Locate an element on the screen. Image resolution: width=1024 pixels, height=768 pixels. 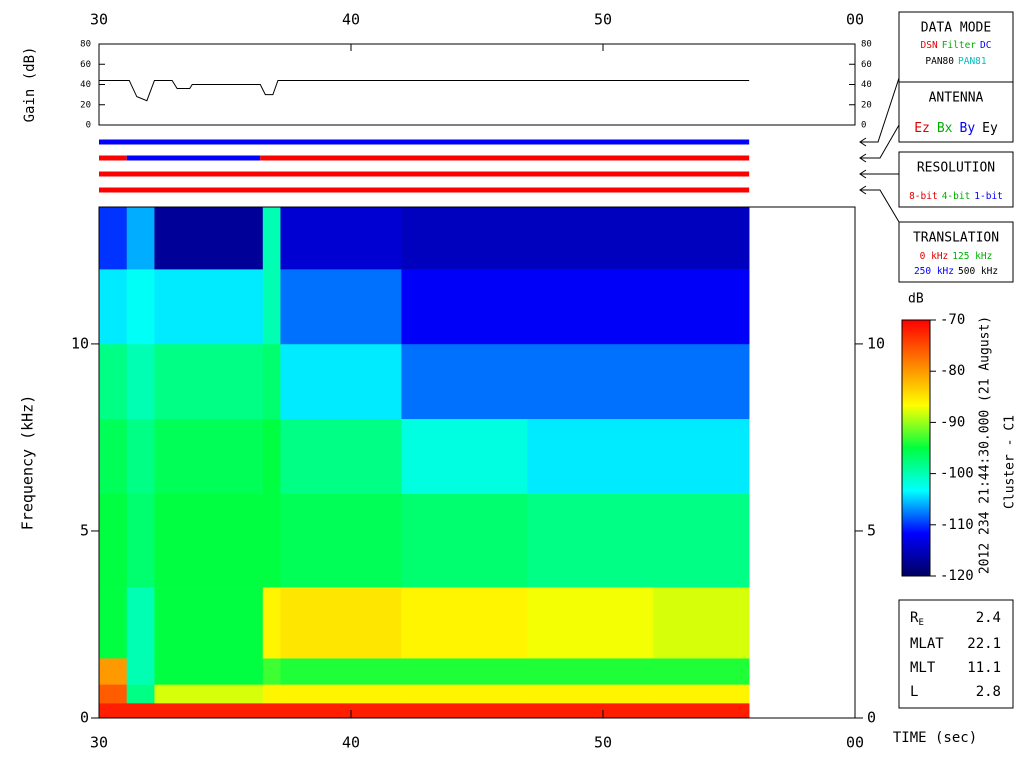
legend-item: Ez is located at coordinates (922, 128).